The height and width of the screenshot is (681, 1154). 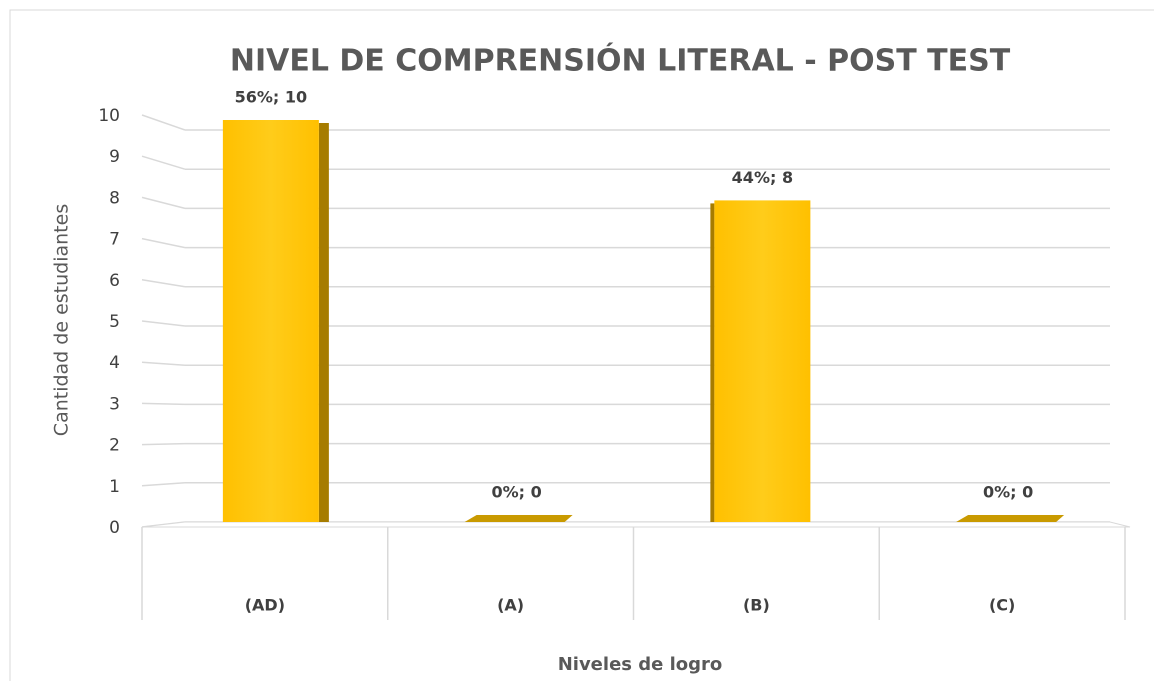 What do you see at coordinates (114, 281) in the screenshot?
I see `y-tick-label: 6` at bounding box center [114, 281].